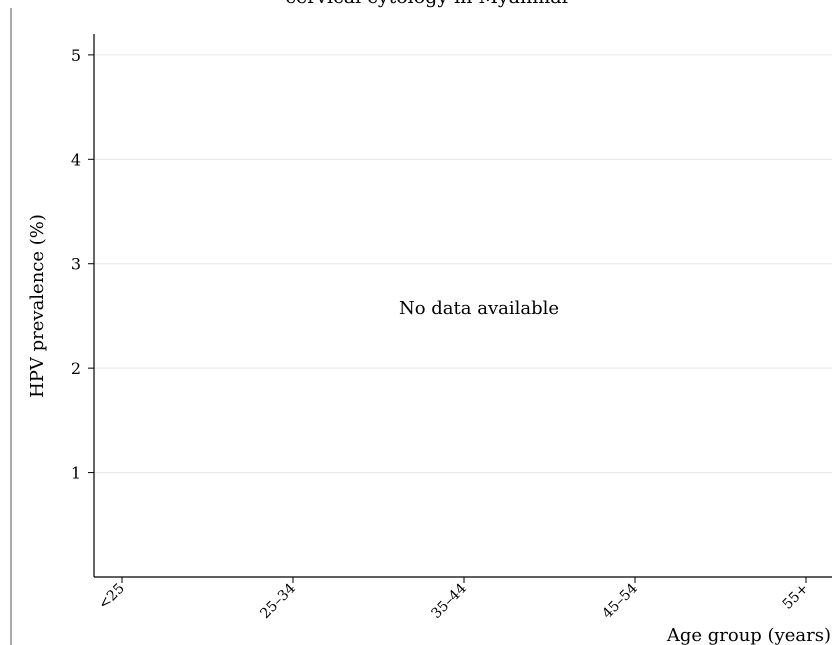  What do you see at coordinates (278, 601) in the screenshot?
I see `x-tick-label: 25–34` at bounding box center [278, 601].